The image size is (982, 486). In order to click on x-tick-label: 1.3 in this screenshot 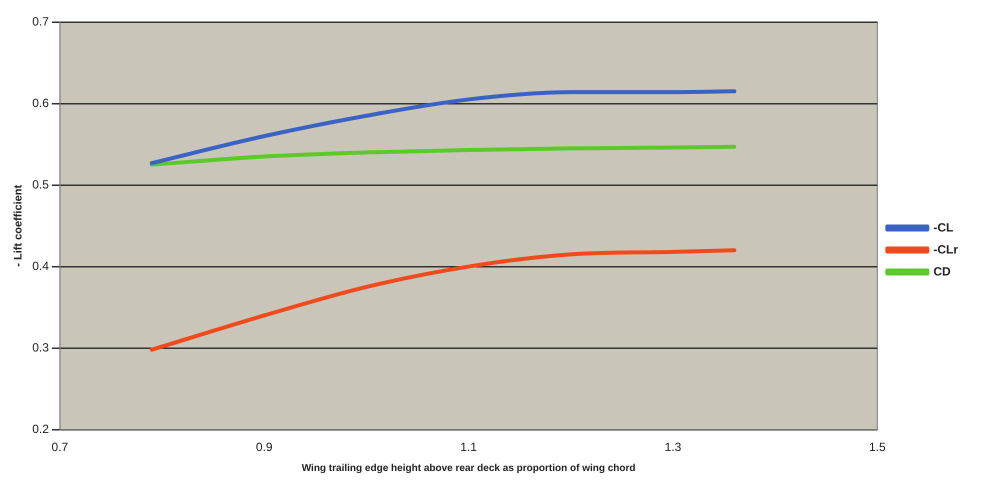, I will do `click(673, 447)`.